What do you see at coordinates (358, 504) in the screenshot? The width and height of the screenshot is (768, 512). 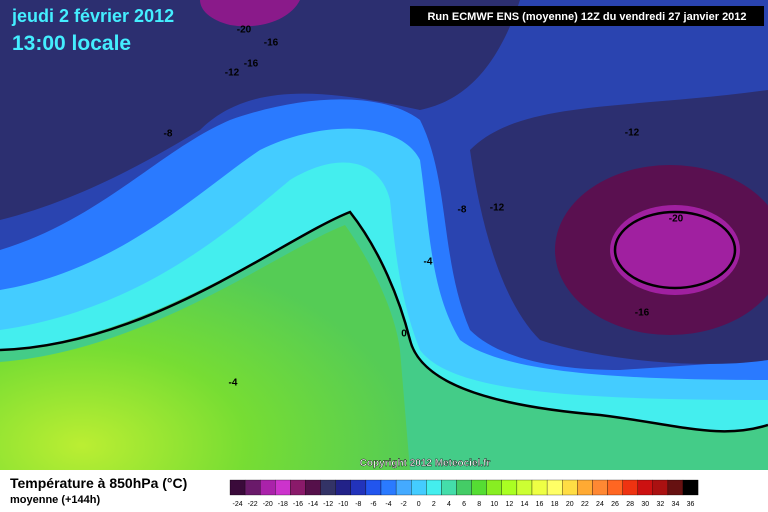 I see `scale-label: -8` at bounding box center [358, 504].